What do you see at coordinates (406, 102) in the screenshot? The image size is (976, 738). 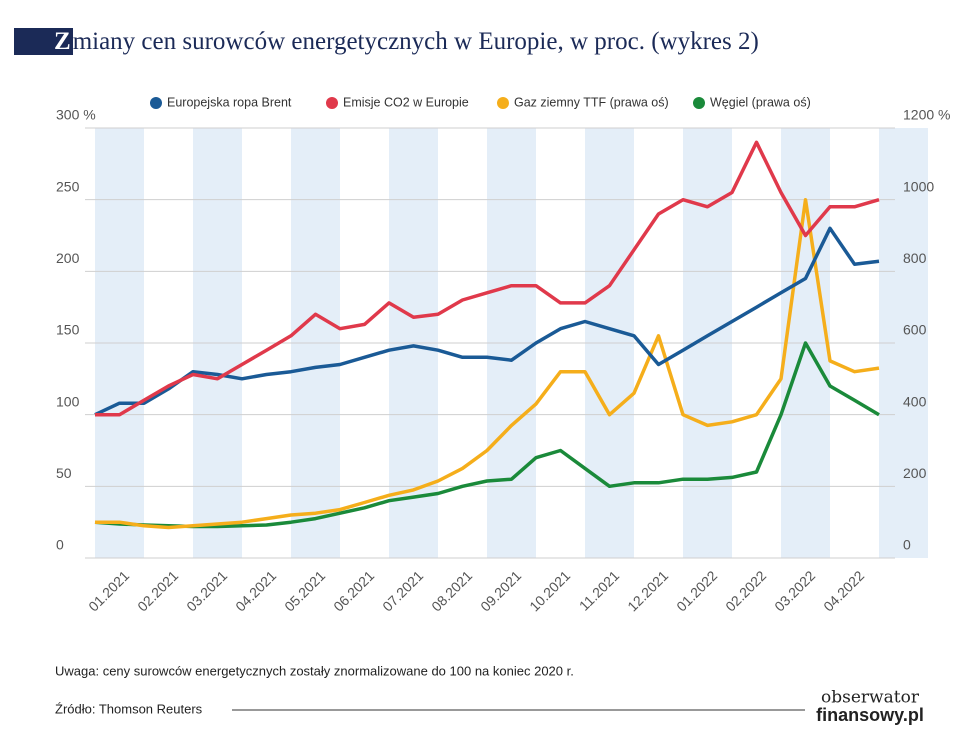 I see `legend-label: Emisje CO2 w Europie` at bounding box center [406, 102].